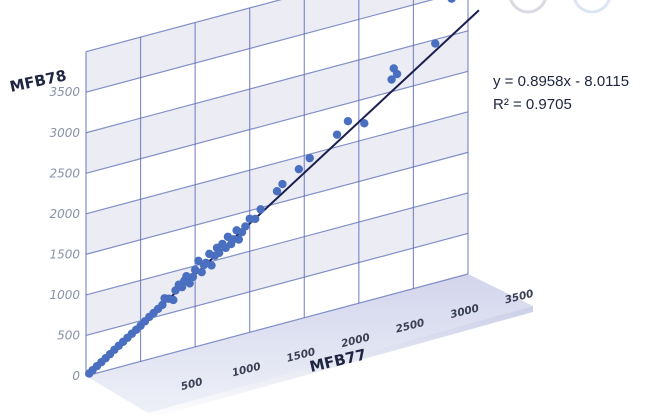 The width and height of the screenshot is (665, 419). What do you see at coordinates (64, 133) in the screenshot?
I see `y-tick-label: 3000` at bounding box center [64, 133].